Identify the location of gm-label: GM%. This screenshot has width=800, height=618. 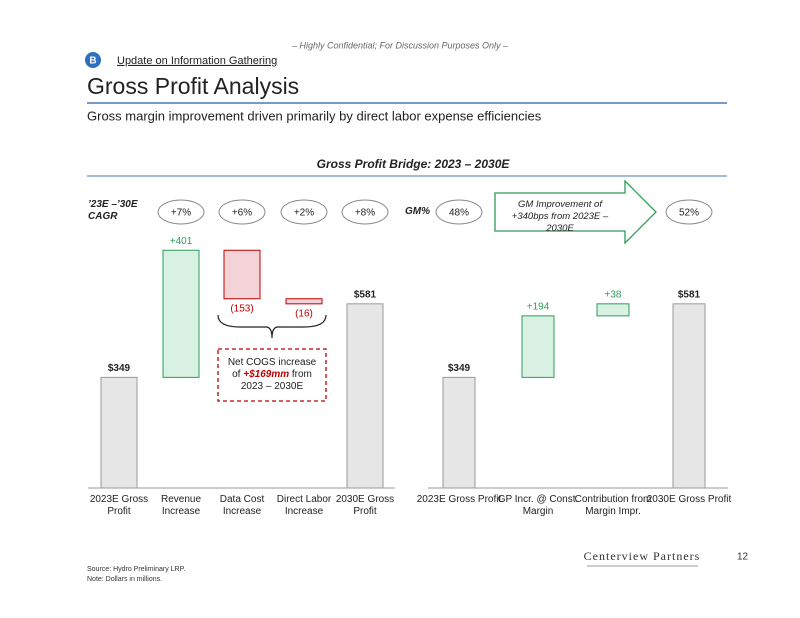
(417, 211).